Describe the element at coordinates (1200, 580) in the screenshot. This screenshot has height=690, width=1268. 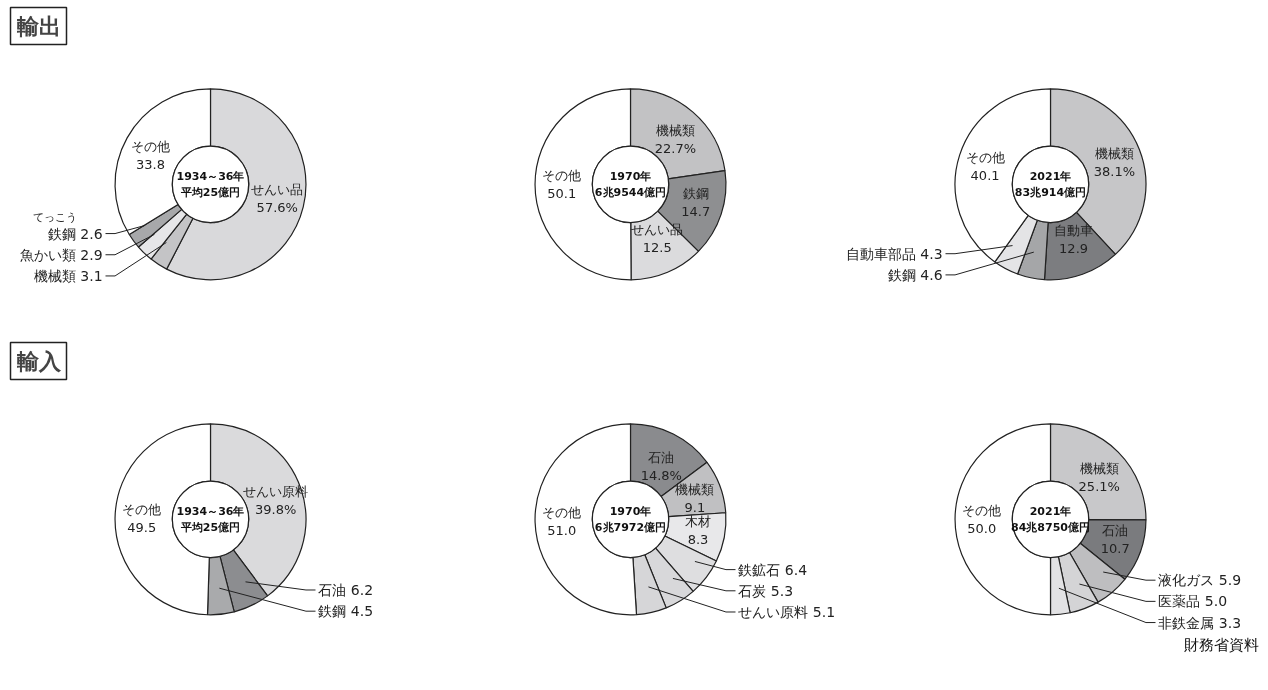
I see `slice-label: 液化ガス 5.9` at that location.